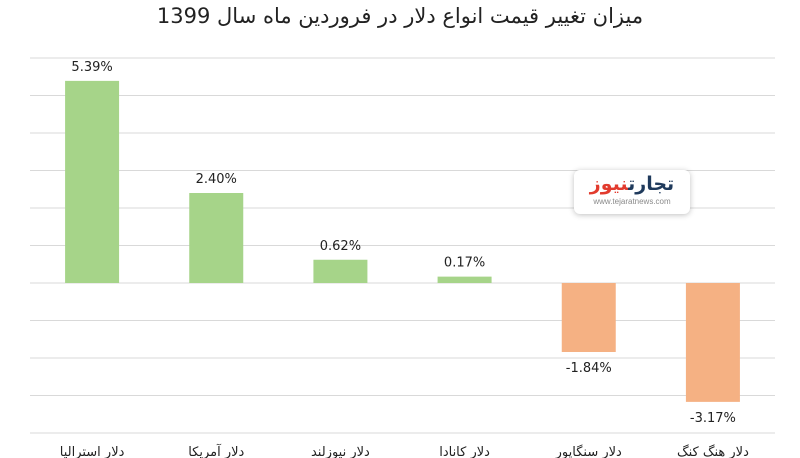 The width and height of the screenshot is (800, 458). What do you see at coordinates (92, 451) in the screenshot?
I see `category-label: دلار استرالیا` at bounding box center [92, 451].